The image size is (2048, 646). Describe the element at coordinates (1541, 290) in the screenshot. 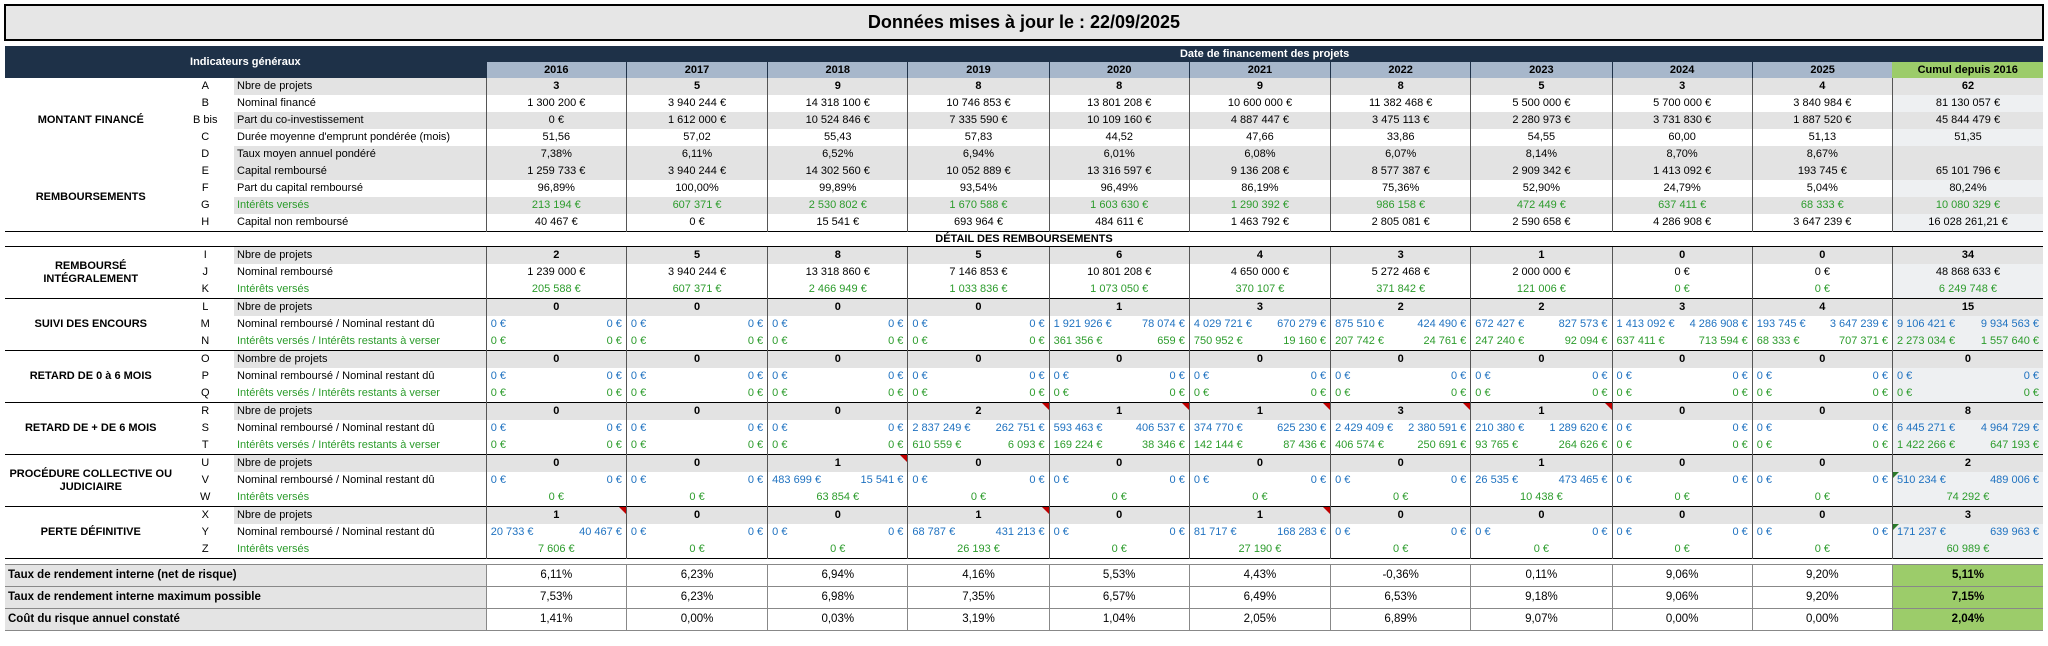

I see `value-cell: 121 006 €` at that location.